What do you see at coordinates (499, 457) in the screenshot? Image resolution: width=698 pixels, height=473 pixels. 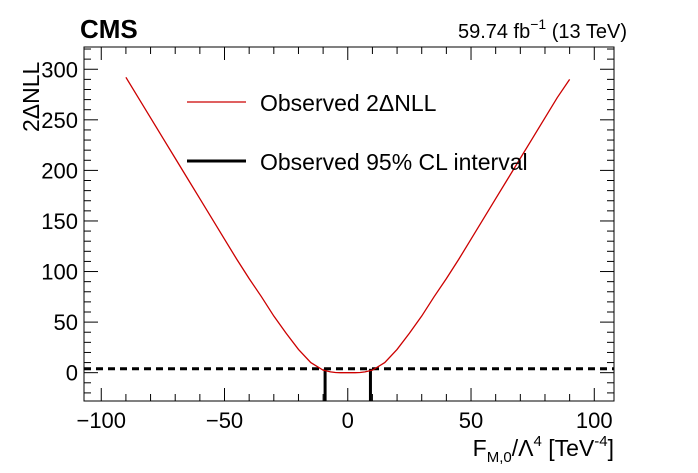 I see `x-title-sub: M,0` at bounding box center [499, 457].